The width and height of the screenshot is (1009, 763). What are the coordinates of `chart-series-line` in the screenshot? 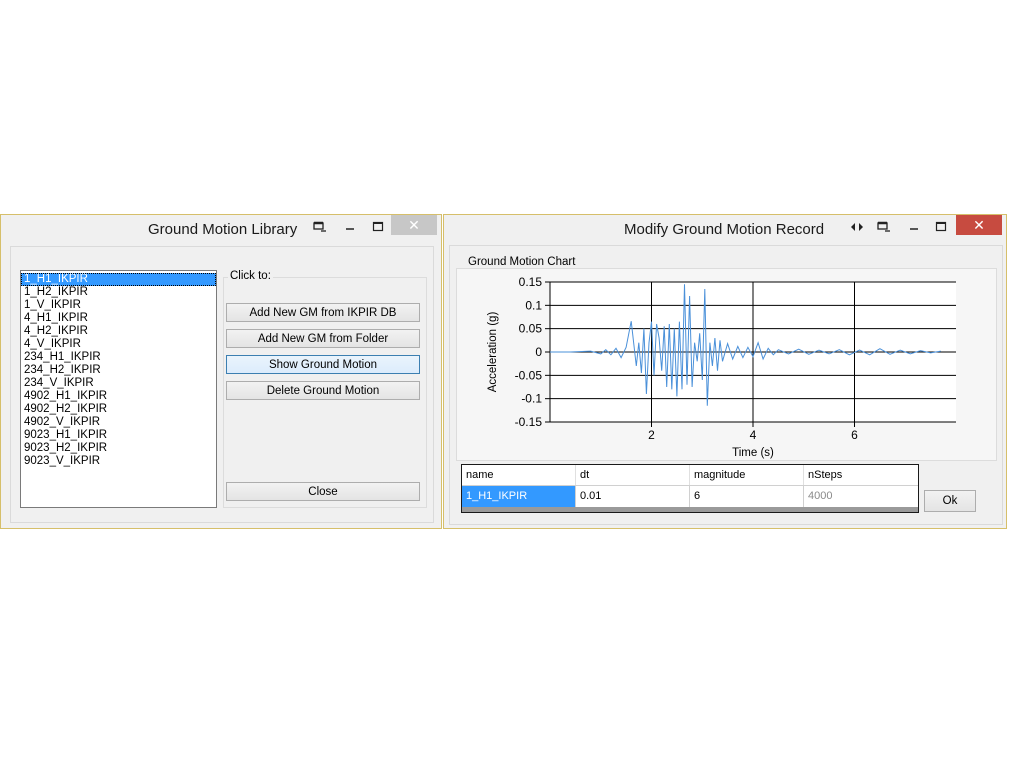 It's located at (745, 345).